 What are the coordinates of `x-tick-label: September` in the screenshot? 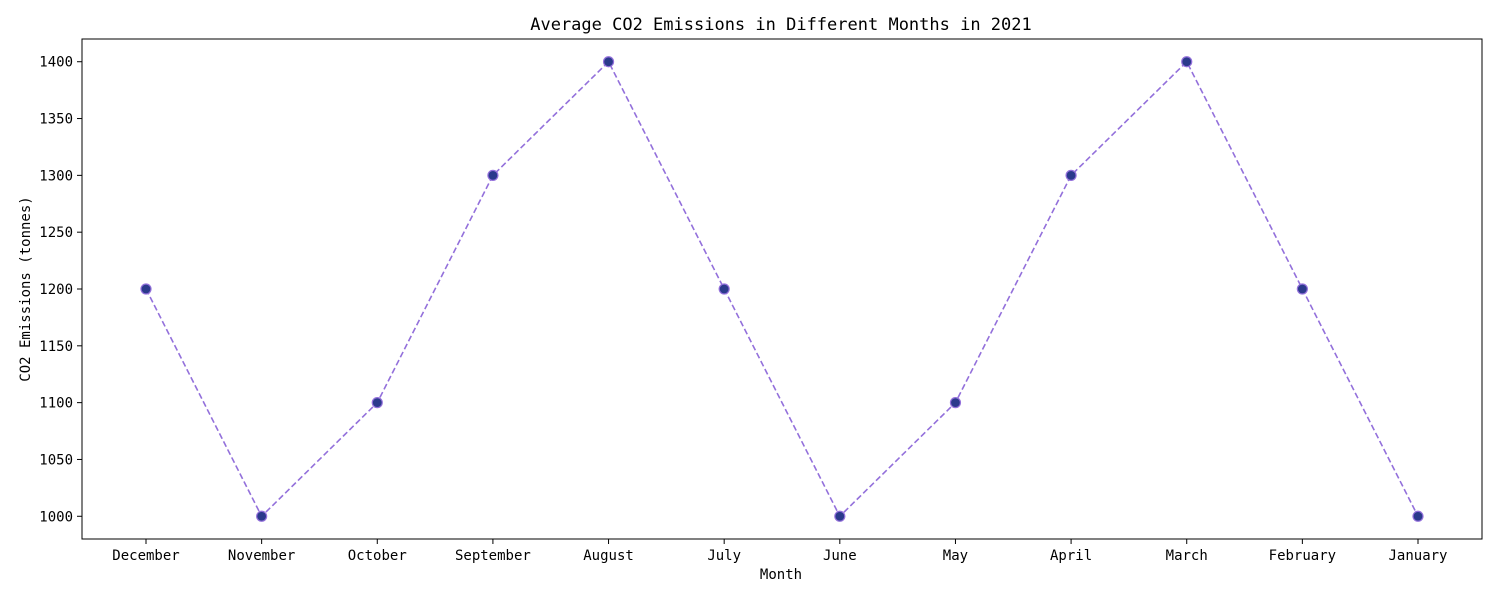 It's located at (493, 556).